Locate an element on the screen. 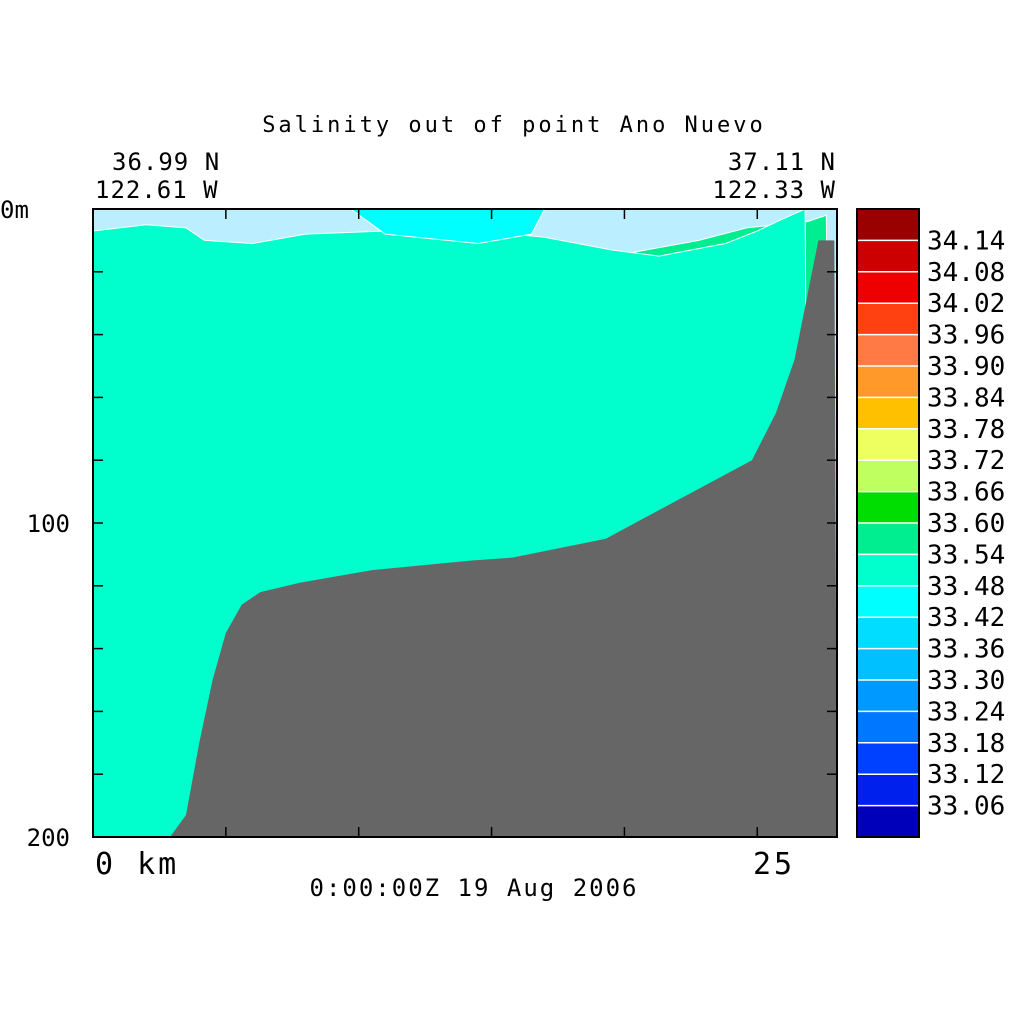 Image resolution: width=1024 pixels, height=1024 pixels. colorbar-label: 34.14 is located at coordinates (966, 241).